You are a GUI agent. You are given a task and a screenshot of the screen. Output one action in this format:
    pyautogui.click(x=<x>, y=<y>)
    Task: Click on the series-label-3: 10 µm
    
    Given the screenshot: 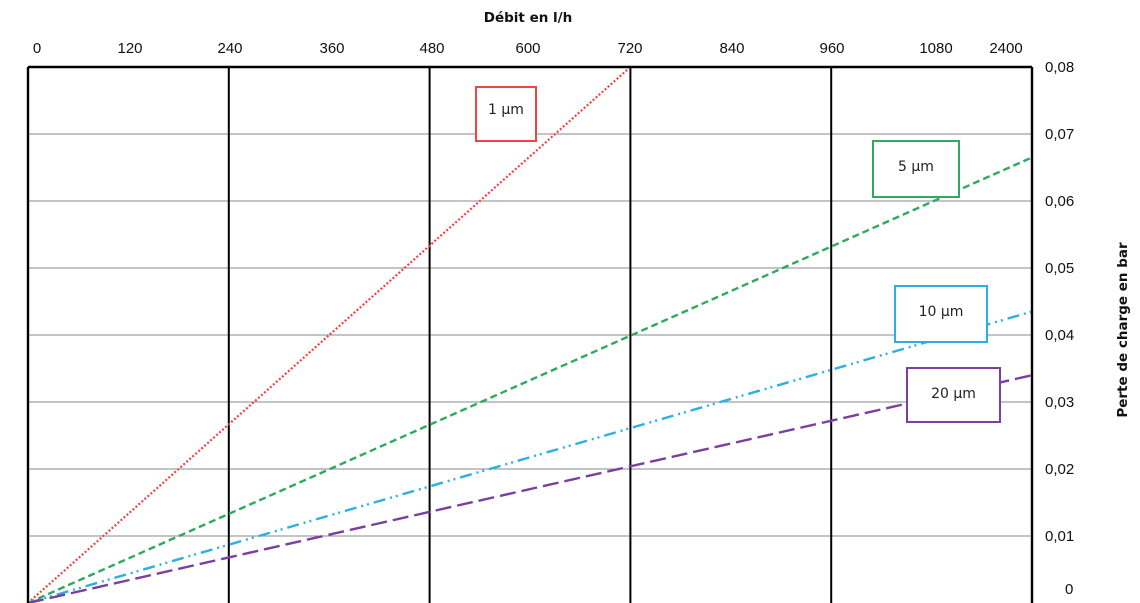 What is the action you would take?
    pyautogui.click(x=941, y=312)
    